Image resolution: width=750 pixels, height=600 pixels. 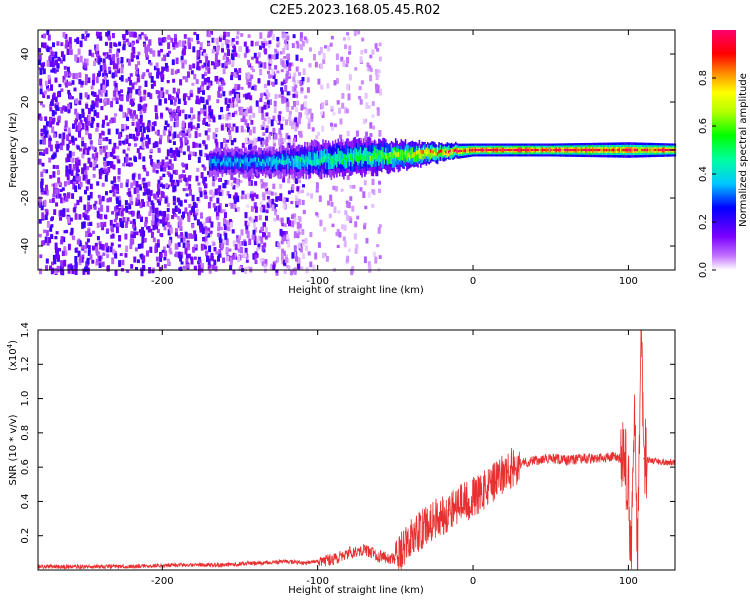 I want to click on snr-point, so click(x=426, y=525).